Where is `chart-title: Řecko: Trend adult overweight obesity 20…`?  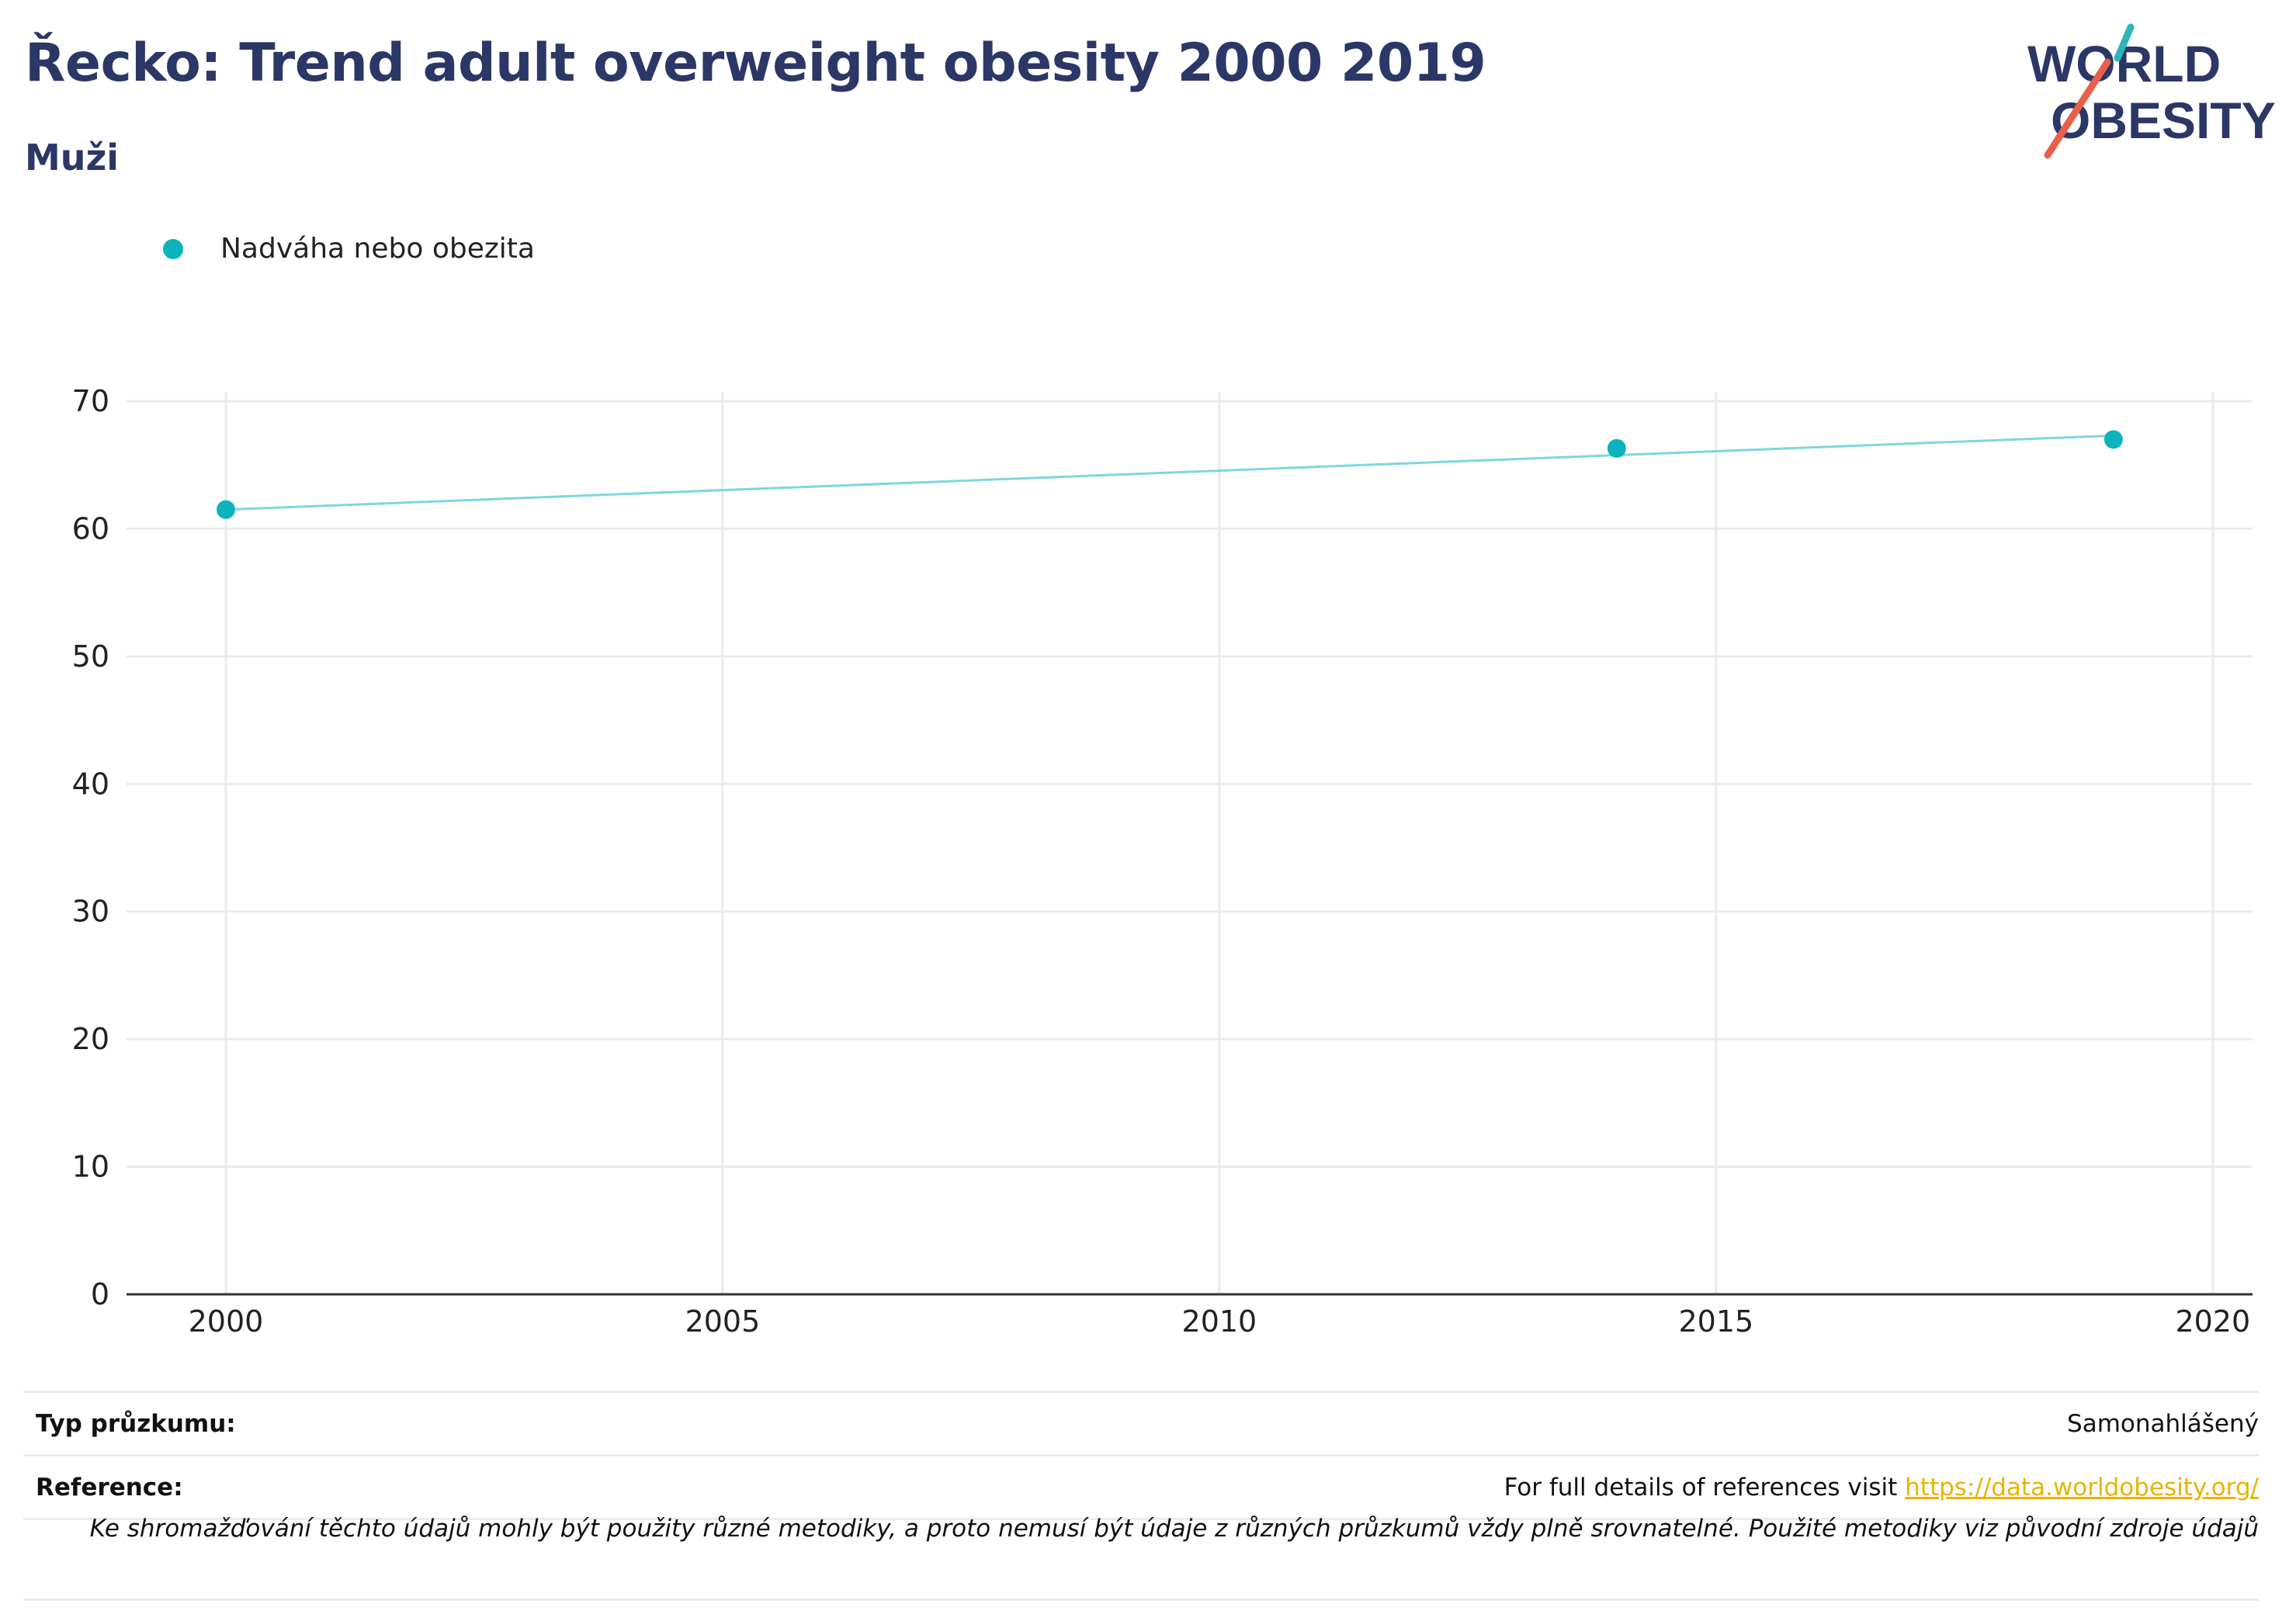 chart-title: Řecko: Trend adult overweight obesity 20… is located at coordinates (755, 63).